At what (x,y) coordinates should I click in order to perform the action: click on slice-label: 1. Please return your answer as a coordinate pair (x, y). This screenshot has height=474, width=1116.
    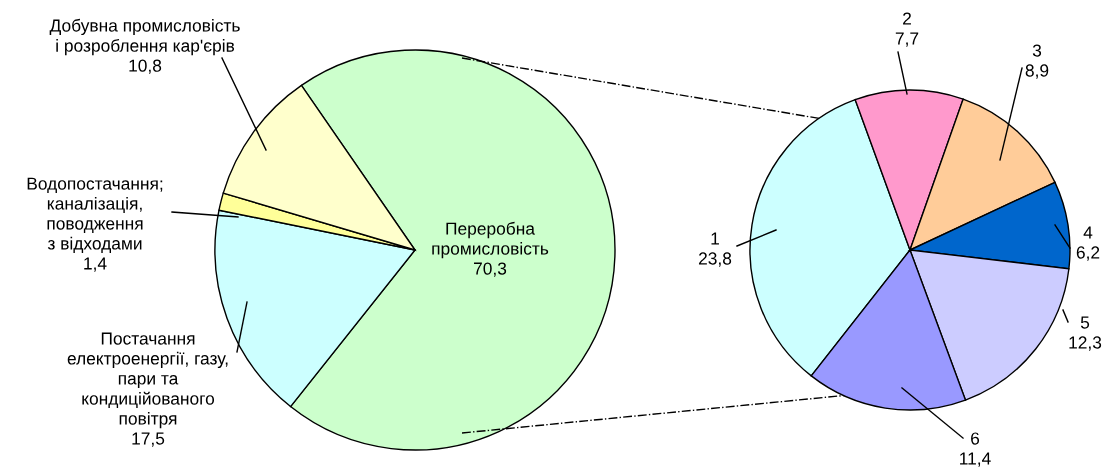
    Looking at the image, I should click on (715, 238).